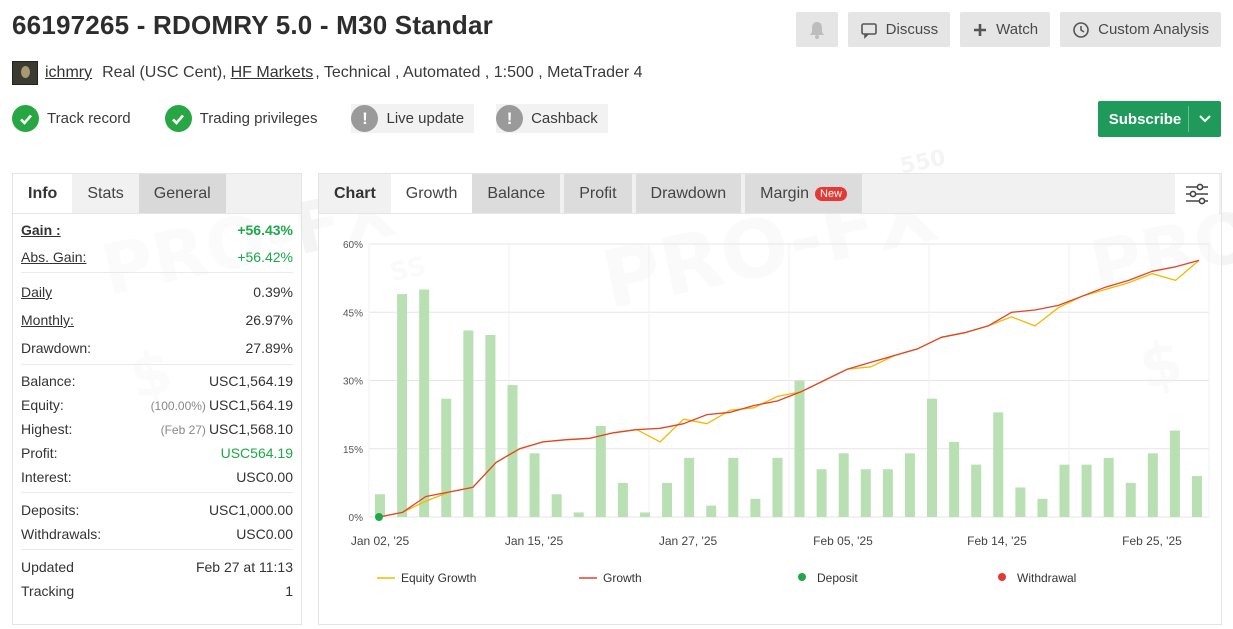  Describe the element at coordinates (157, 591) in the screenshot. I see `tracking-row: Tracking 1` at that location.